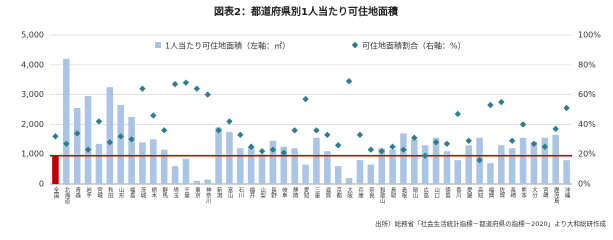  I want to click on x-tick-label: 徳島, so click(447, 193).